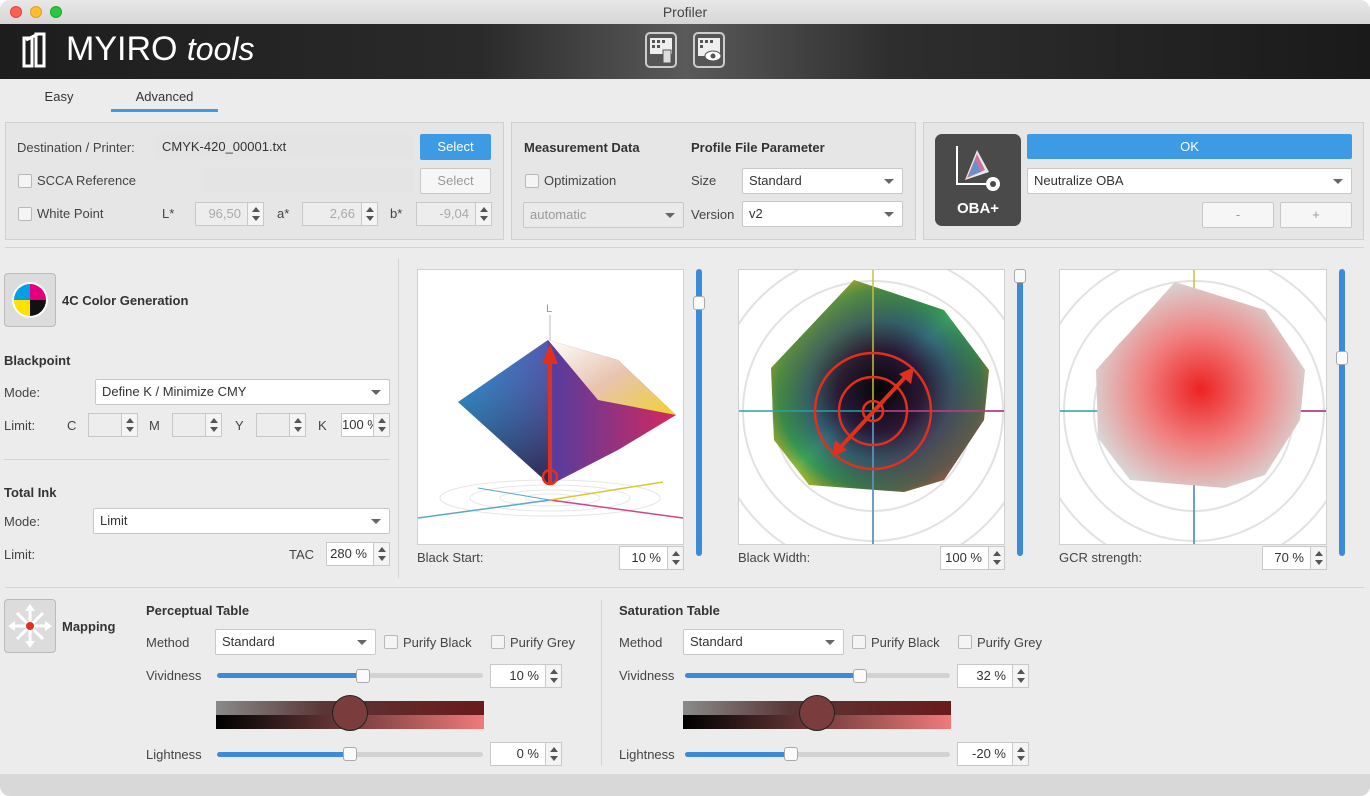  I want to click on l-star-stepper, so click(255, 214).